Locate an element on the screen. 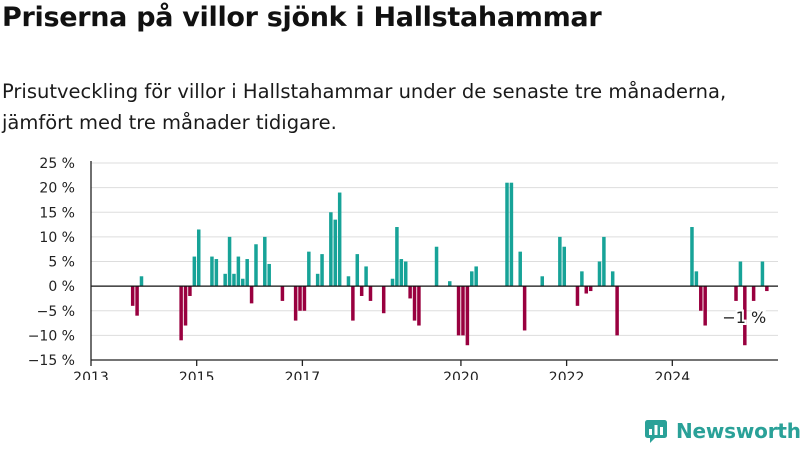 The width and height of the screenshot is (800, 450). y-tick-label: 0 % is located at coordinates (61, 287).